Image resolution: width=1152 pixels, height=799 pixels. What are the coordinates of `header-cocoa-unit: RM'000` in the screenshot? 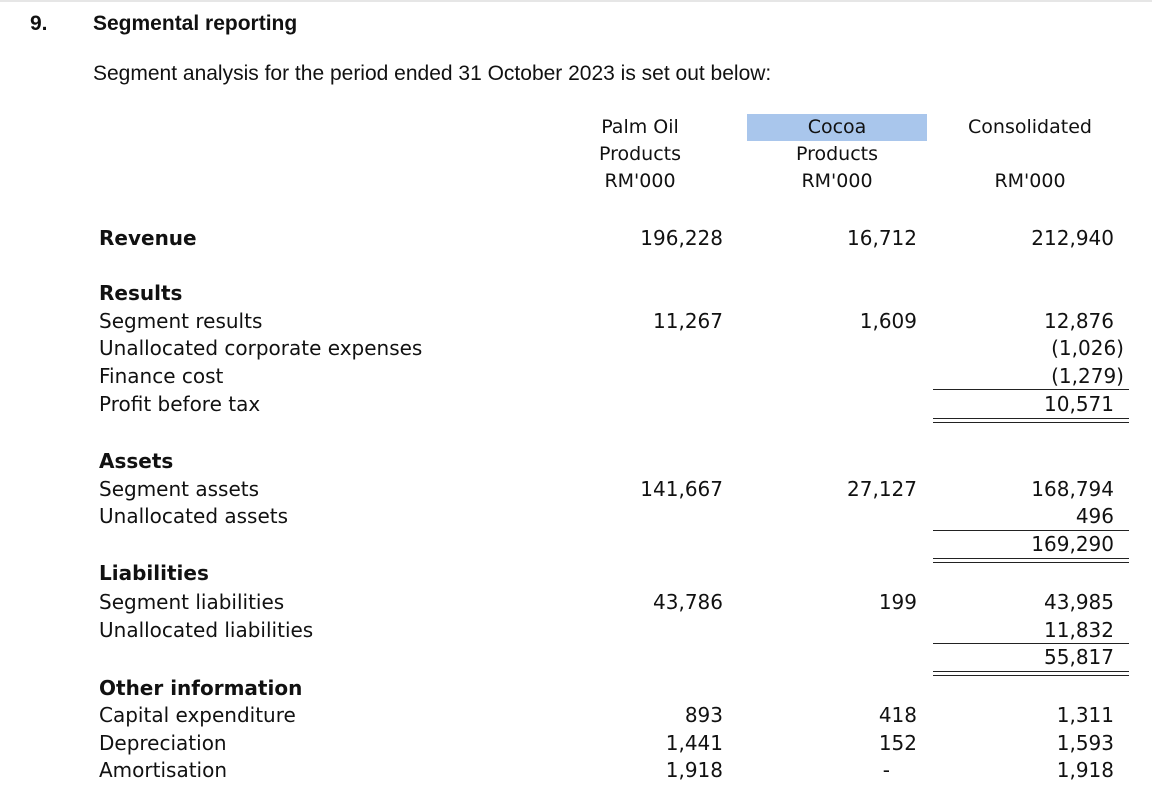 It's located at (837, 181).